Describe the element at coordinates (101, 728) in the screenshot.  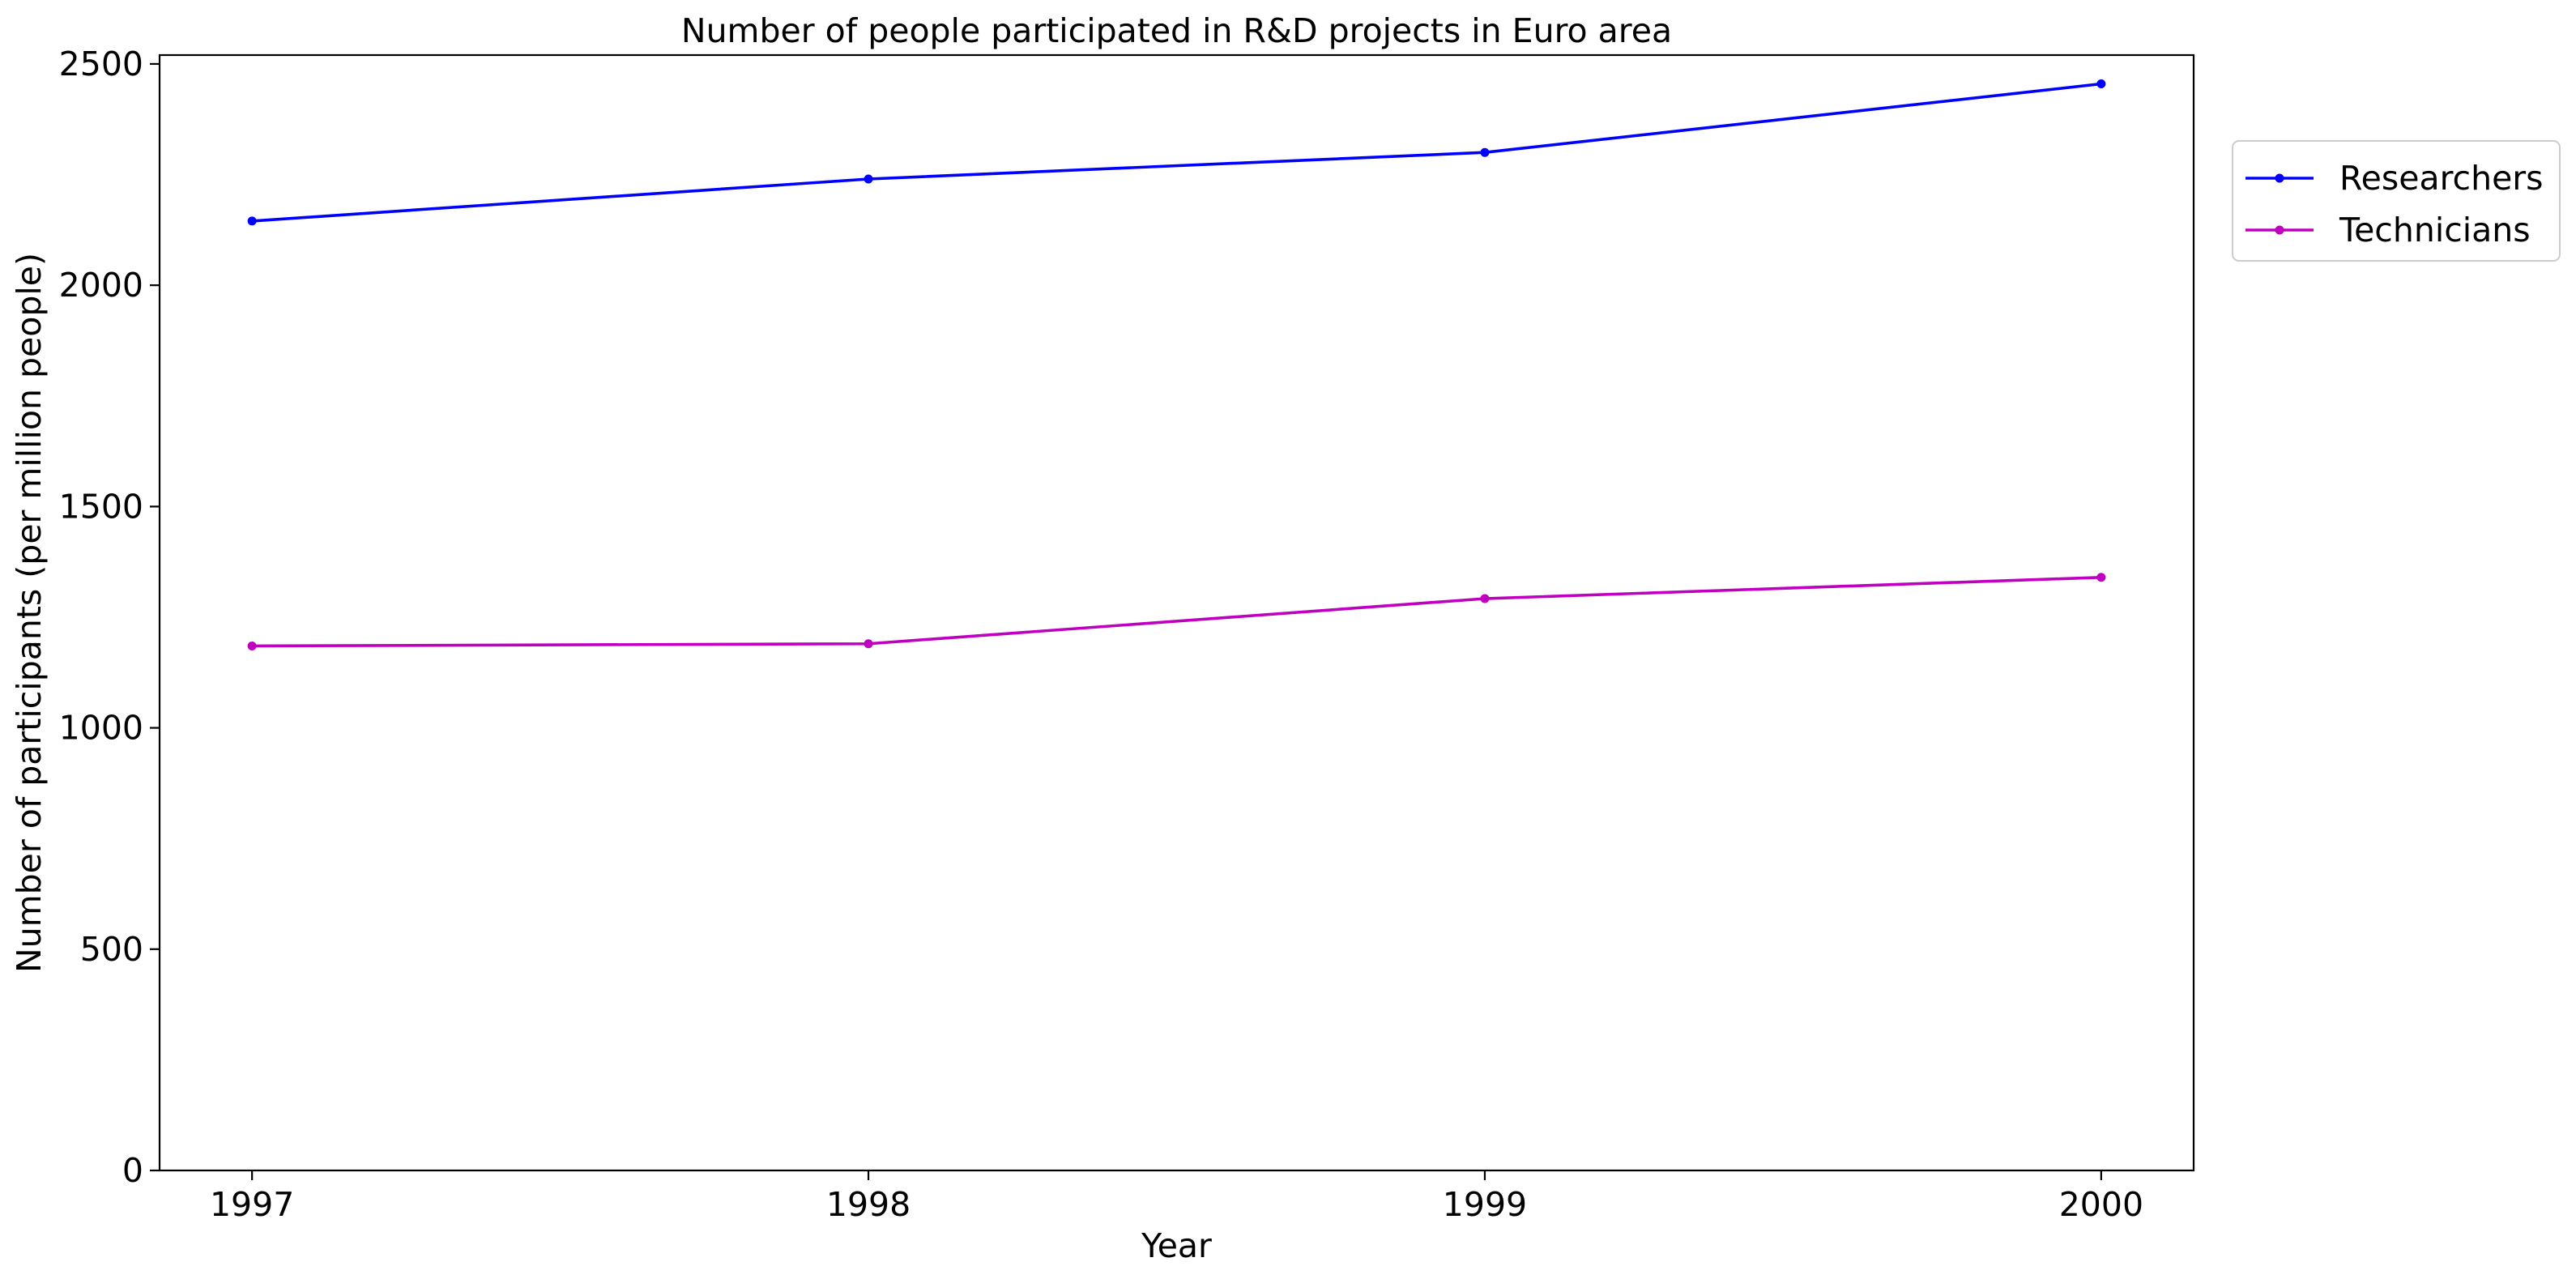
I see `y-tick-label: 1000` at that location.